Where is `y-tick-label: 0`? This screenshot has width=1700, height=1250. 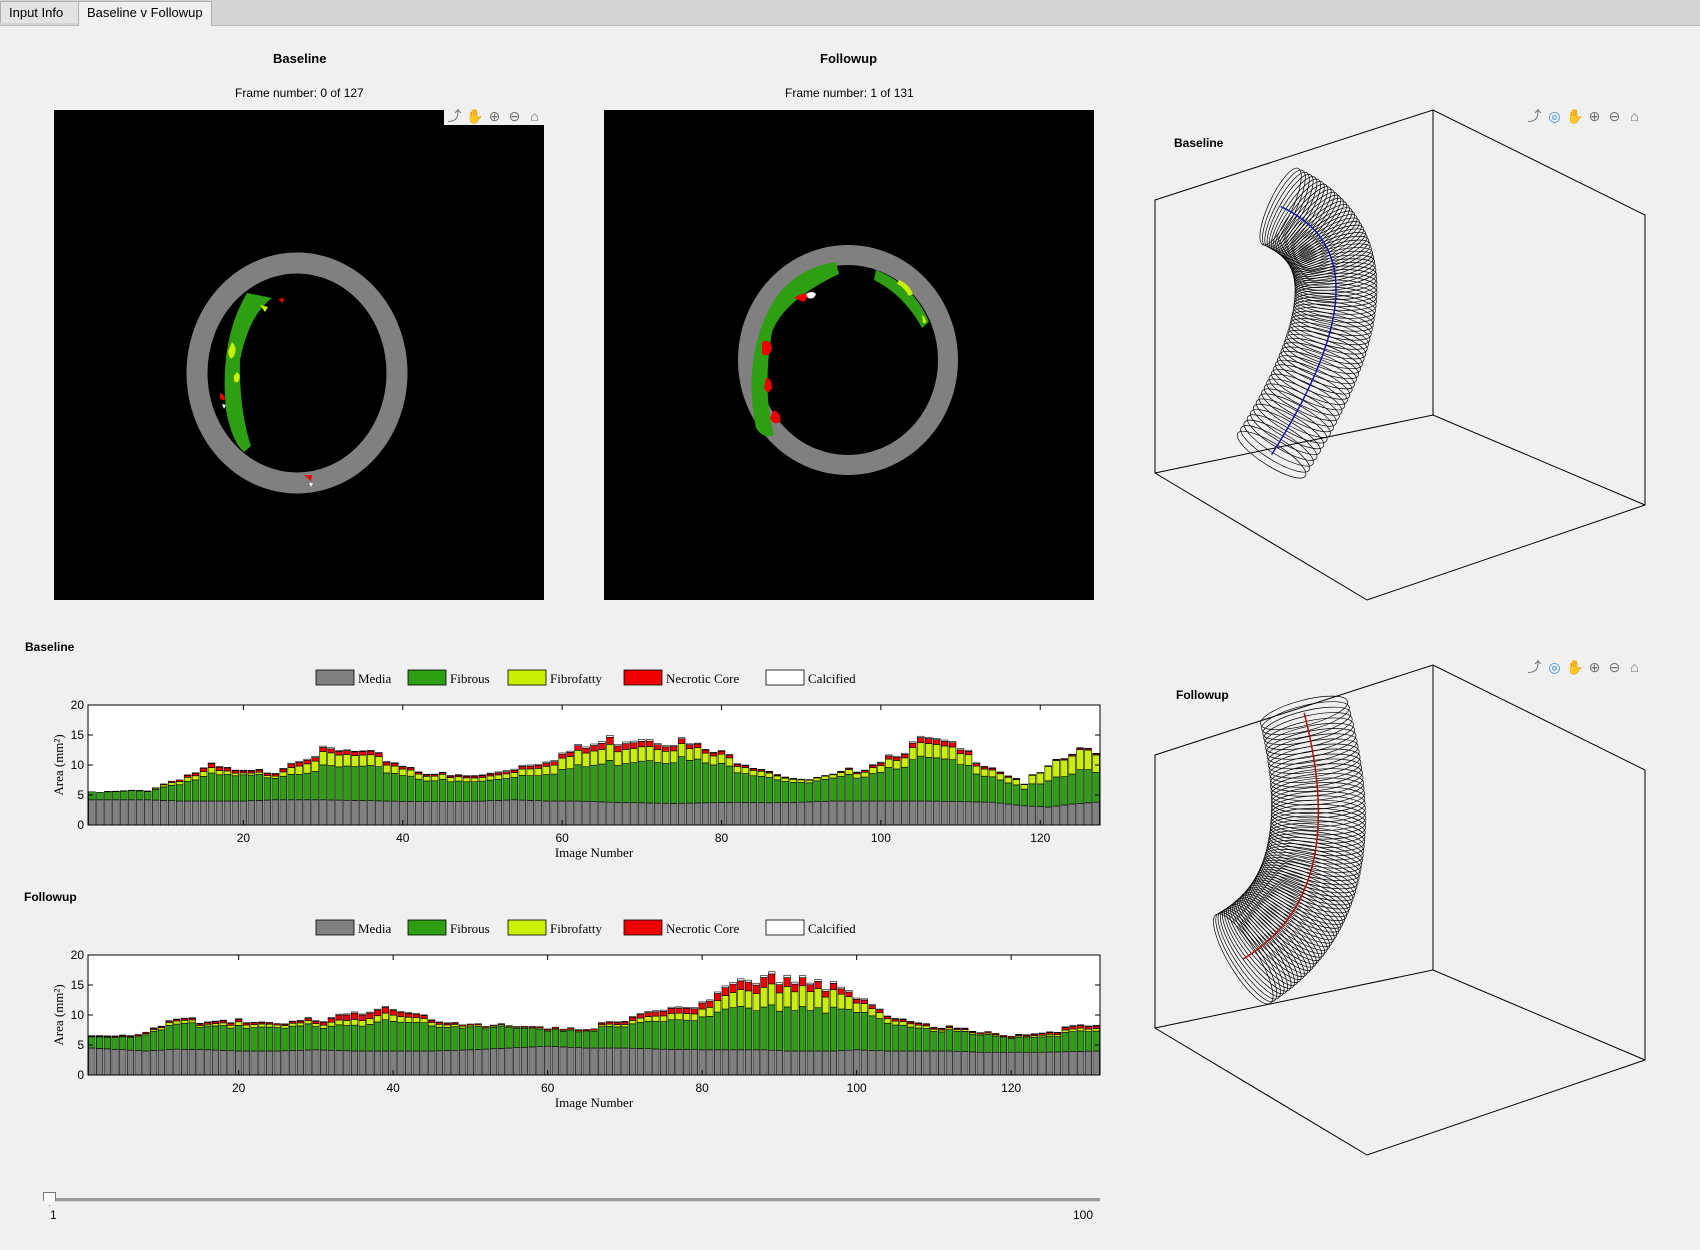
y-tick-label: 0 is located at coordinates (80, 1075).